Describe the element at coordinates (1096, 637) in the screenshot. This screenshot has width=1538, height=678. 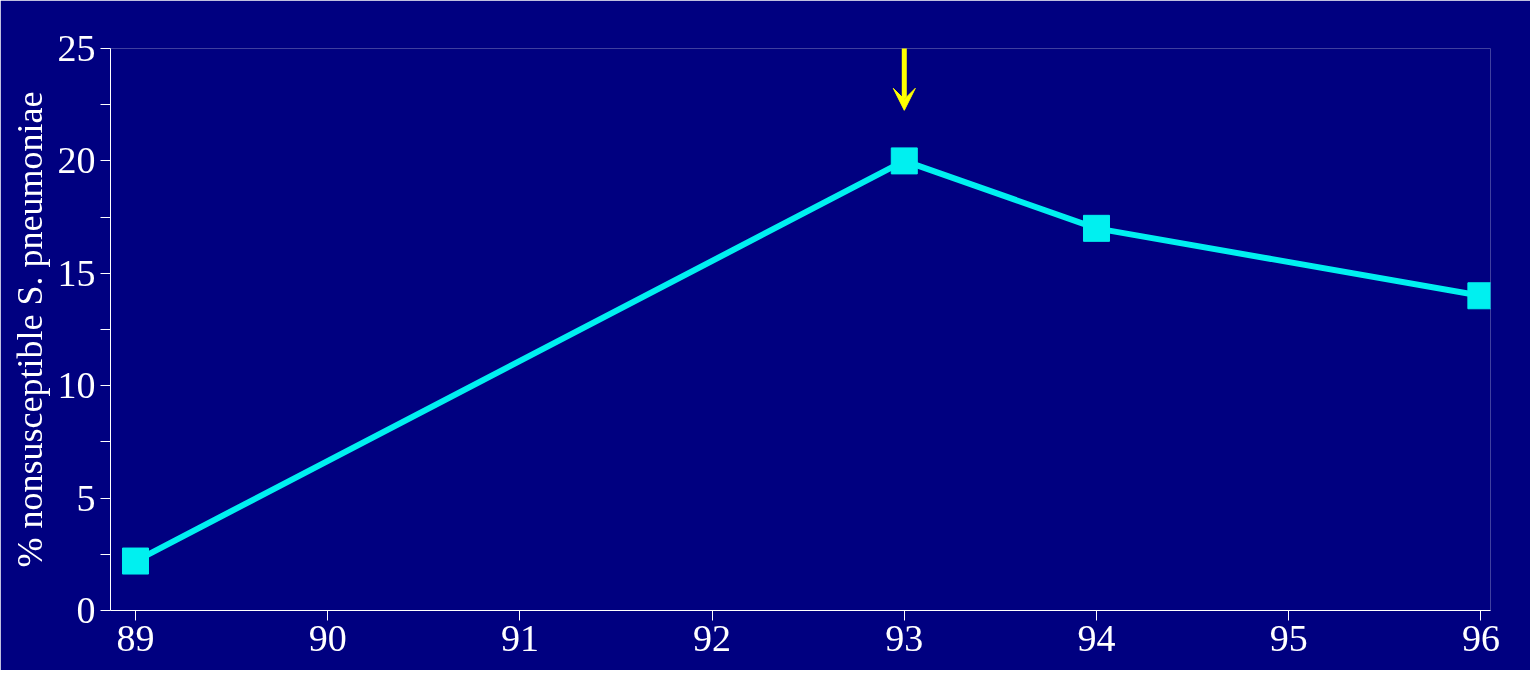
I see `x-tick-label: 94` at that location.